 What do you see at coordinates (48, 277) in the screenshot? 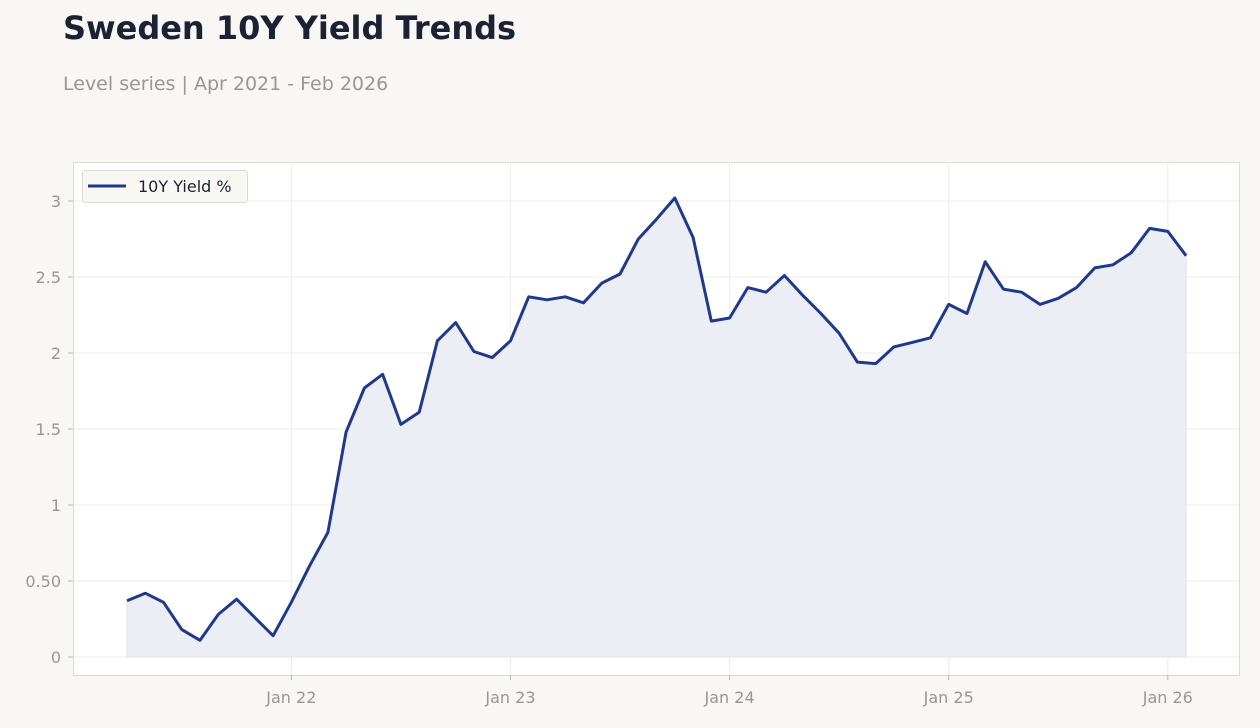
I see `y-tick-label: 2.5` at bounding box center [48, 277].